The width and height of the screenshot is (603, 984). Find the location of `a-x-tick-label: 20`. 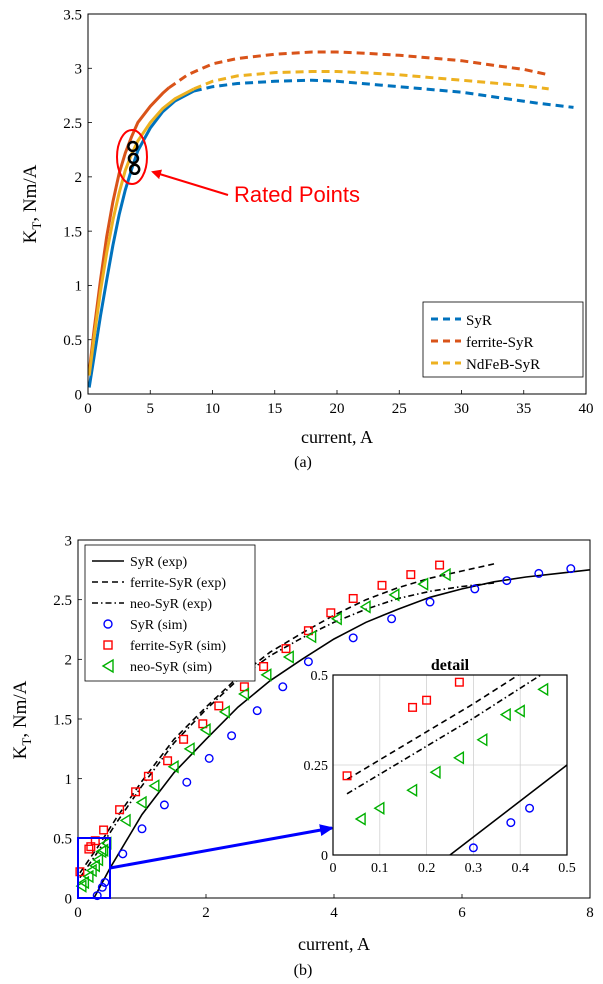

a-x-tick-label: 20 is located at coordinates (337, 409).